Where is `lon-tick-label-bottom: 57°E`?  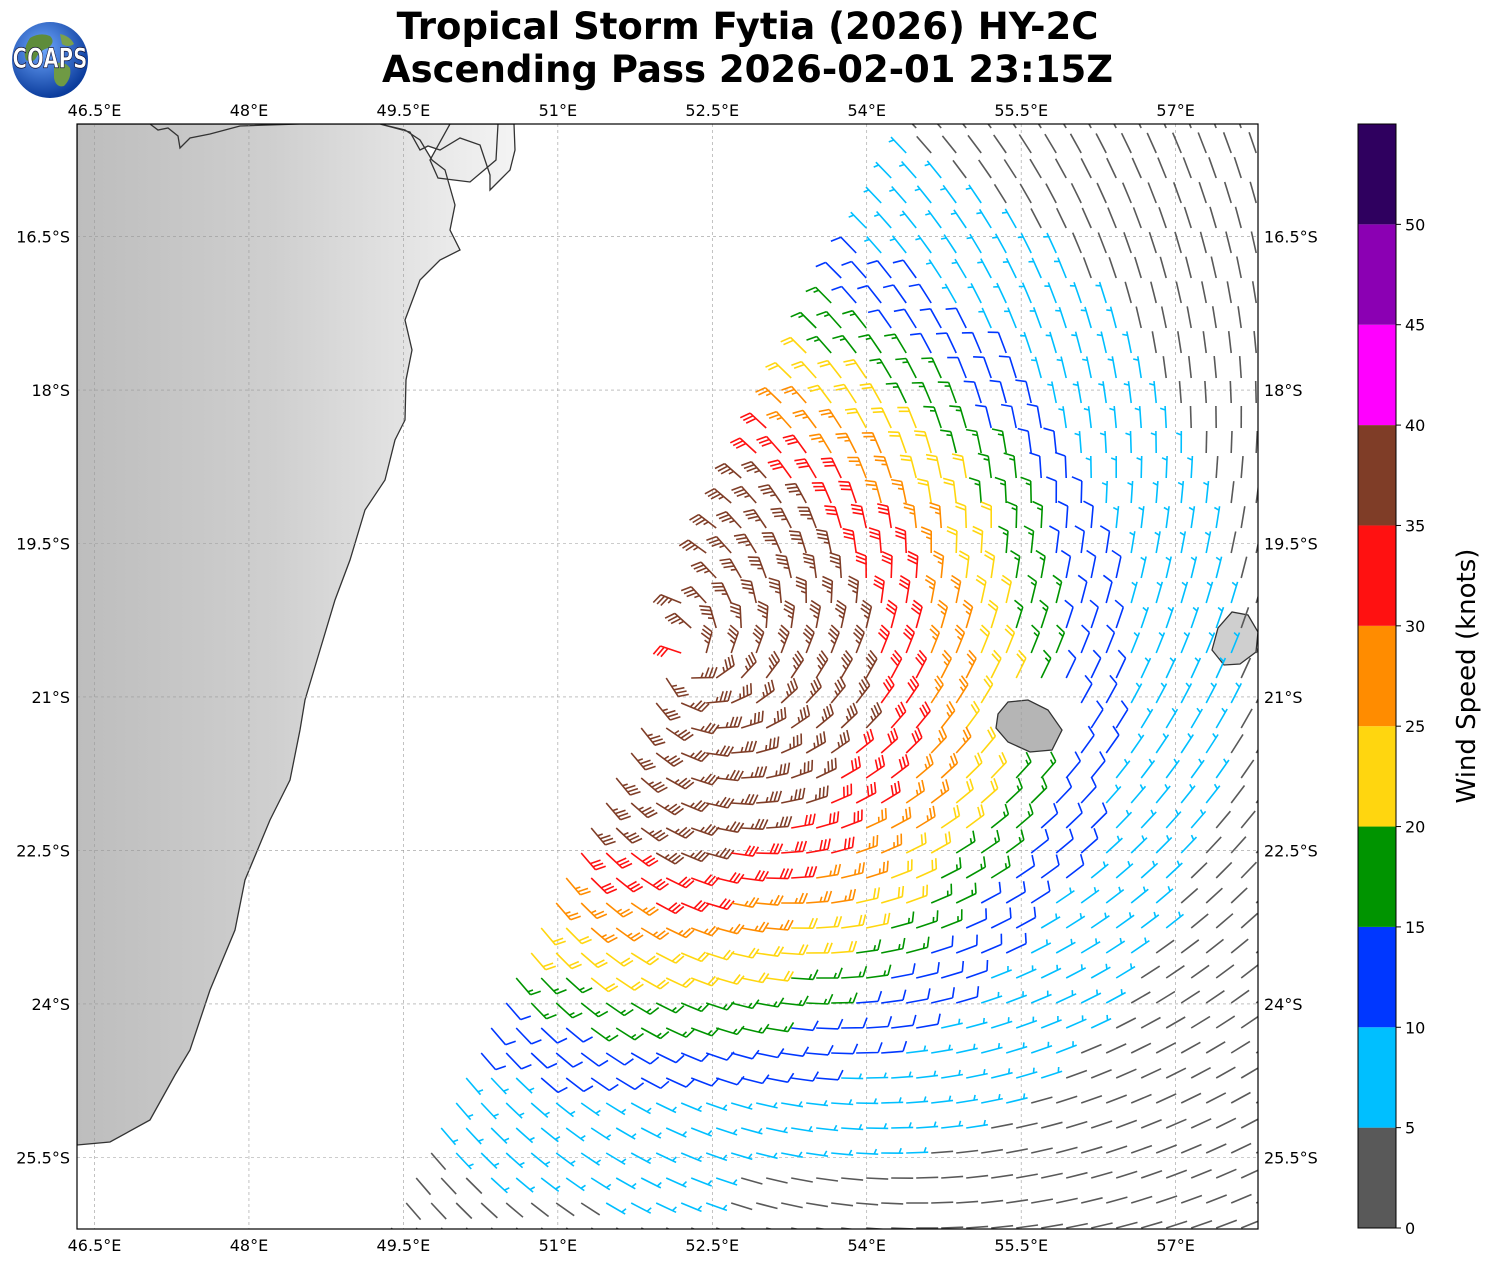 lon-tick-label-bottom: 57°E is located at coordinates (1175, 1245).